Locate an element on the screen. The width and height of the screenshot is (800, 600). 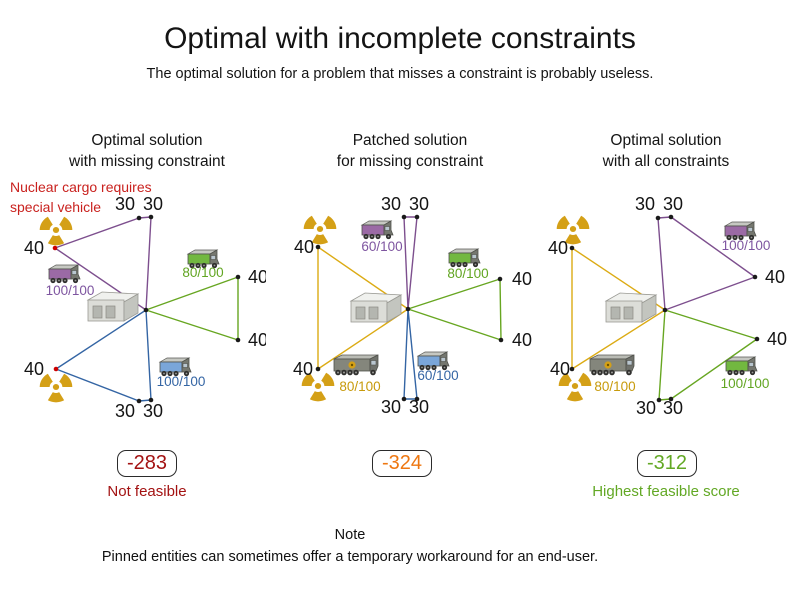
score-value: -283 is located at coordinates (147, 463).